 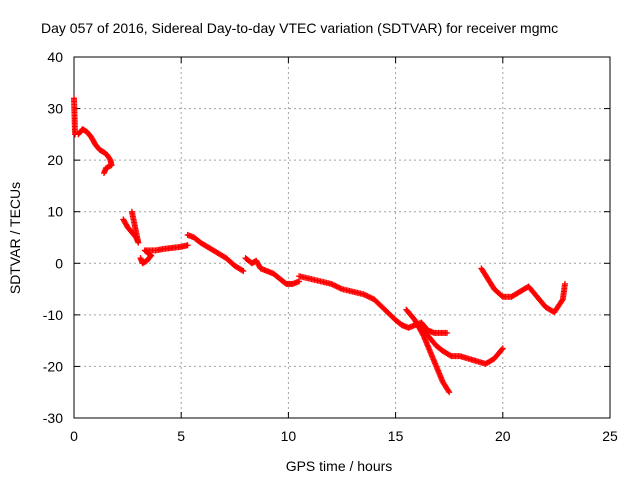 What do you see at coordinates (289, 436) in the screenshot?
I see `x-tick-label: 10` at bounding box center [289, 436].